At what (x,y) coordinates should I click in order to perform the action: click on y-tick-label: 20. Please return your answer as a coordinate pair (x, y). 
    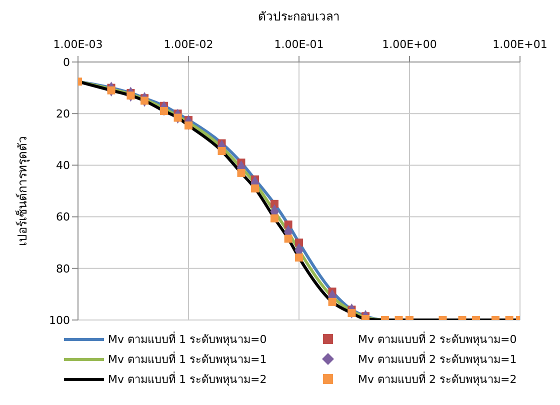
    Looking at the image, I should click on (63, 114).